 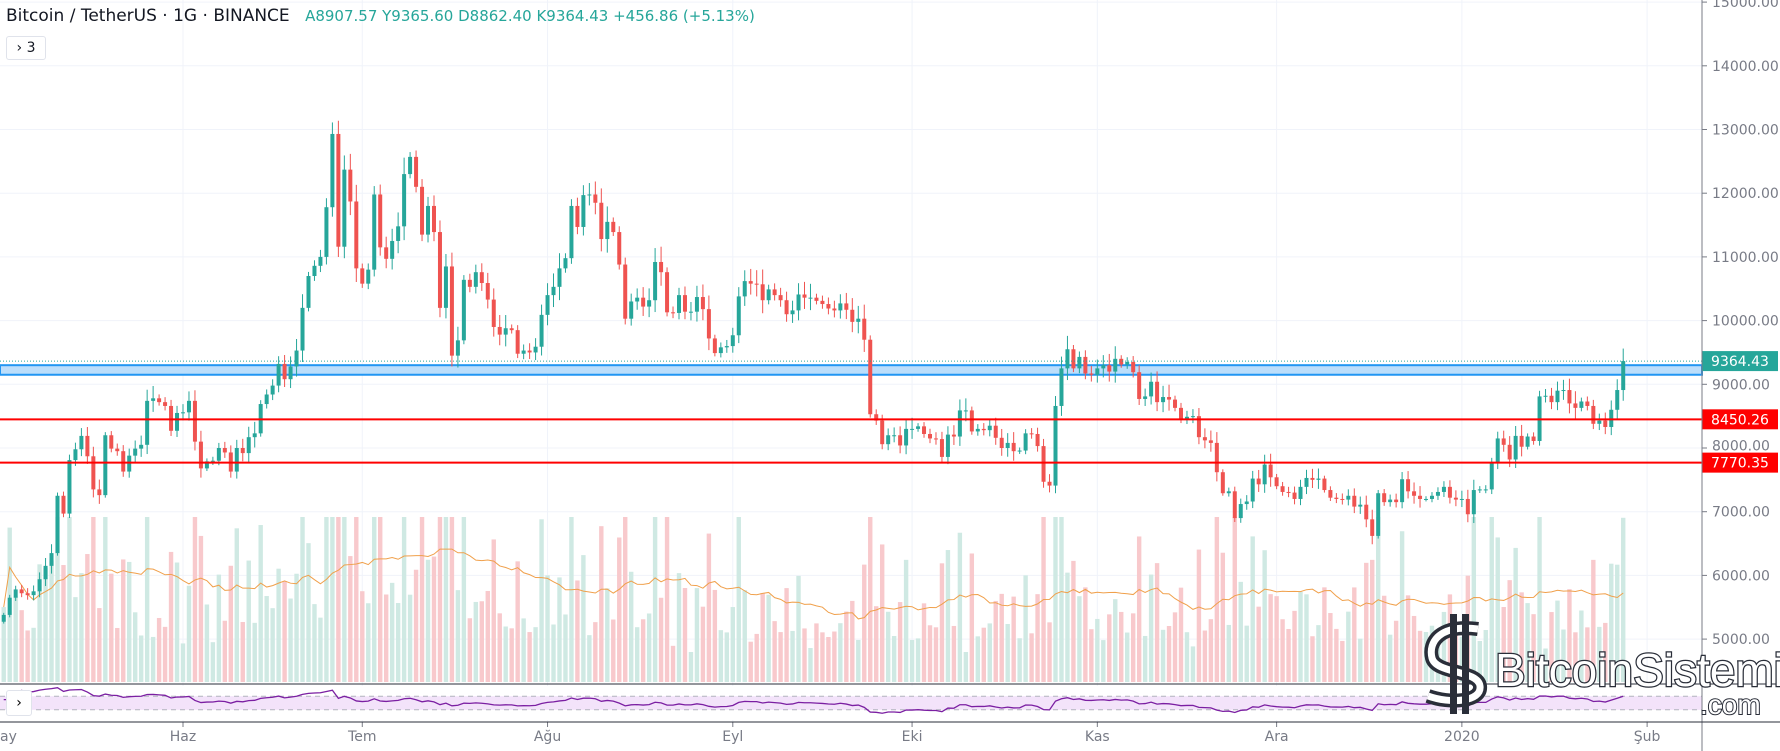 What do you see at coordinates (361, 737) in the screenshot?
I see `x-tick-label: Tem` at bounding box center [361, 737].